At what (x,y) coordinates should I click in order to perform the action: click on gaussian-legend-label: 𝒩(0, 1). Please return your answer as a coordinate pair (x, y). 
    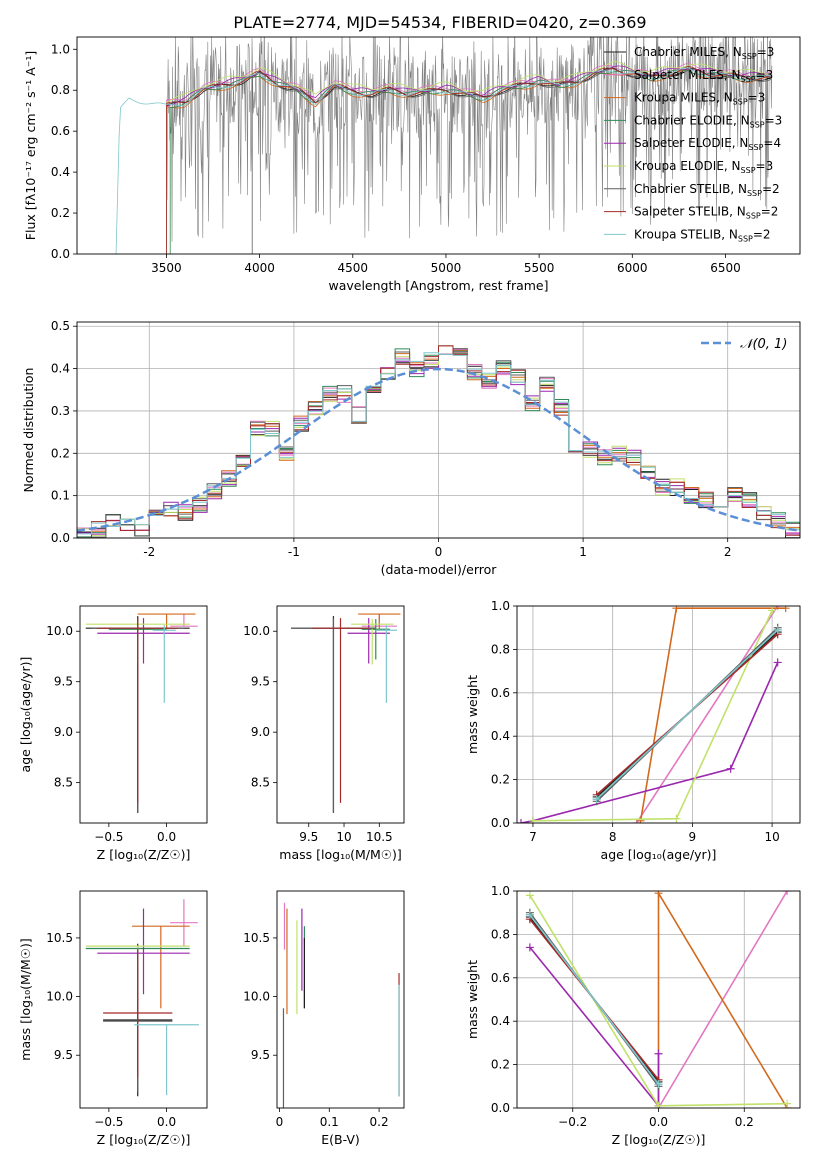
    Looking at the image, I should click on (763, 344).